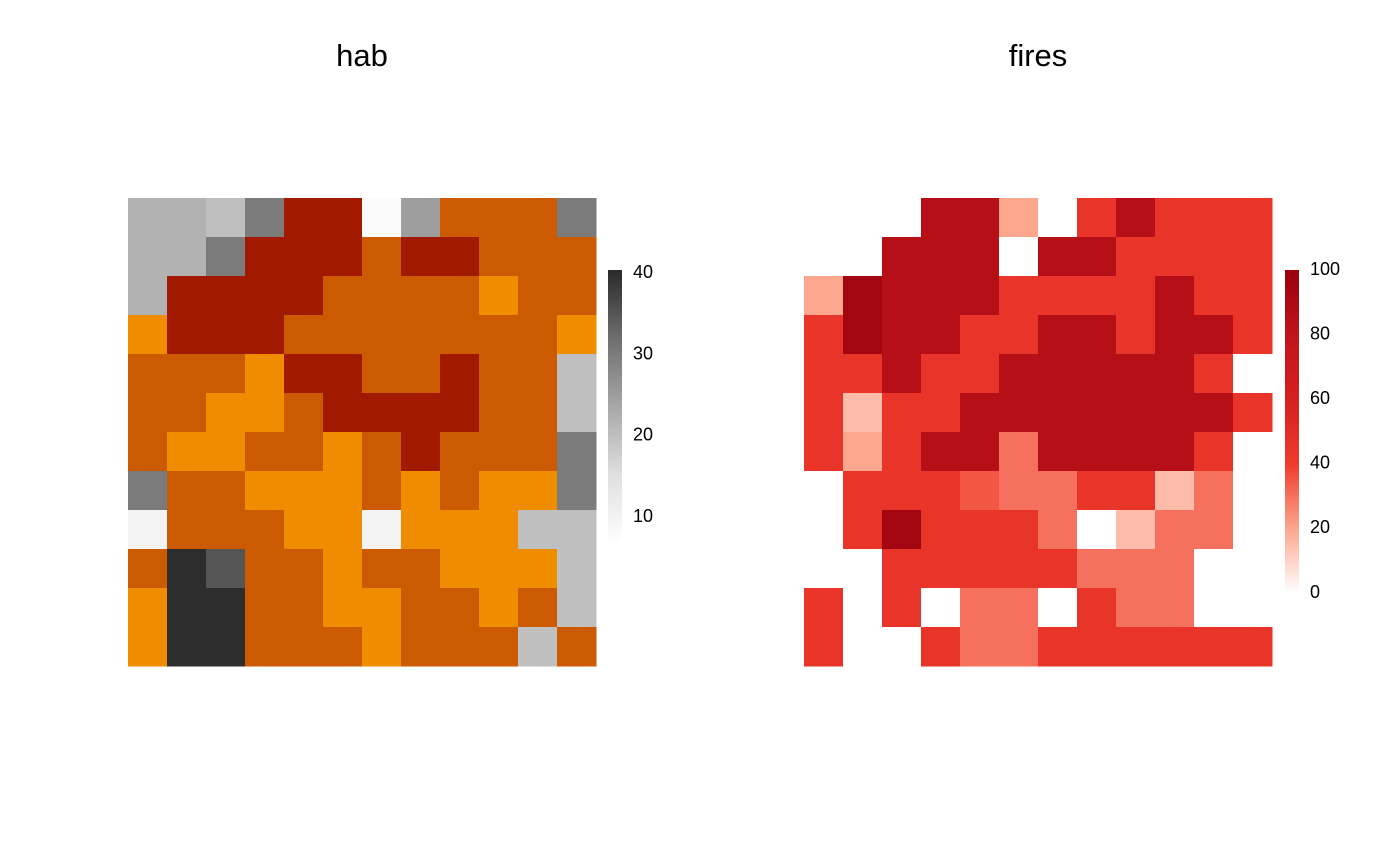 The width and height of the screenshot is (1400, 865). Describe the element at coordinates (643, 353) in the screenshot. I see `colorbar-tick-label: 30` at that location.